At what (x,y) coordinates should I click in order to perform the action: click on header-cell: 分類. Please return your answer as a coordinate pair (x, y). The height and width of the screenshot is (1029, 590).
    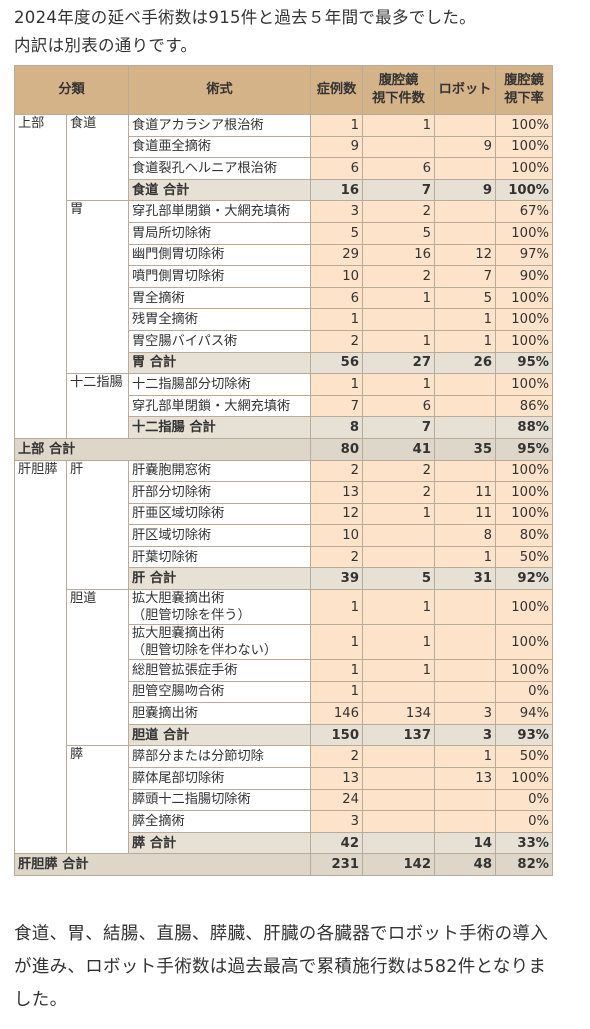
    Looking at the image, I should click on (71, 90).